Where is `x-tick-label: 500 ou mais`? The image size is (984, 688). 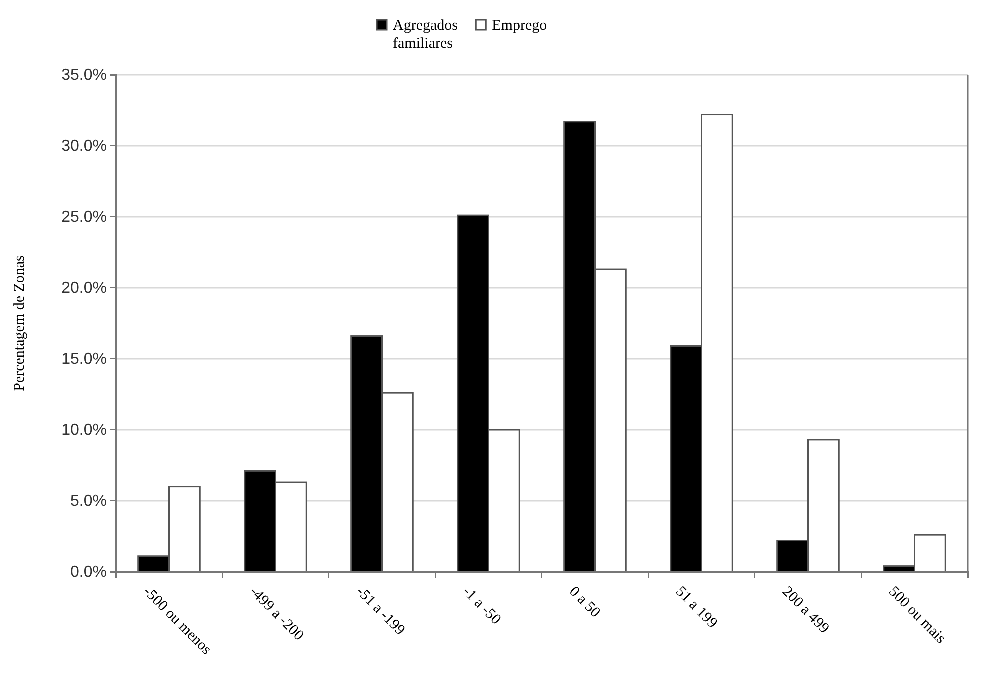 x-tick-label: 500 ou mais is located at coordinates (917, 616).